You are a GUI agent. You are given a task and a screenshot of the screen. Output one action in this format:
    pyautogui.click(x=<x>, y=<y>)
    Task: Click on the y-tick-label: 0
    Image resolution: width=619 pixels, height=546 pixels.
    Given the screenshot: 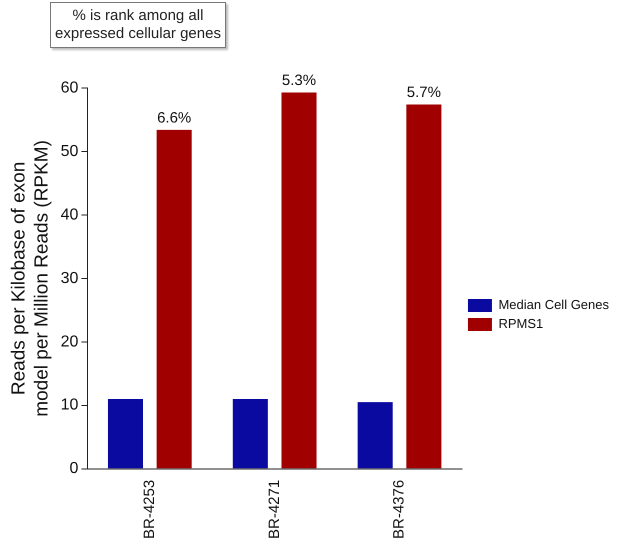 What is the action you would take?
    pyautogui.click(x=73, y=469)
    